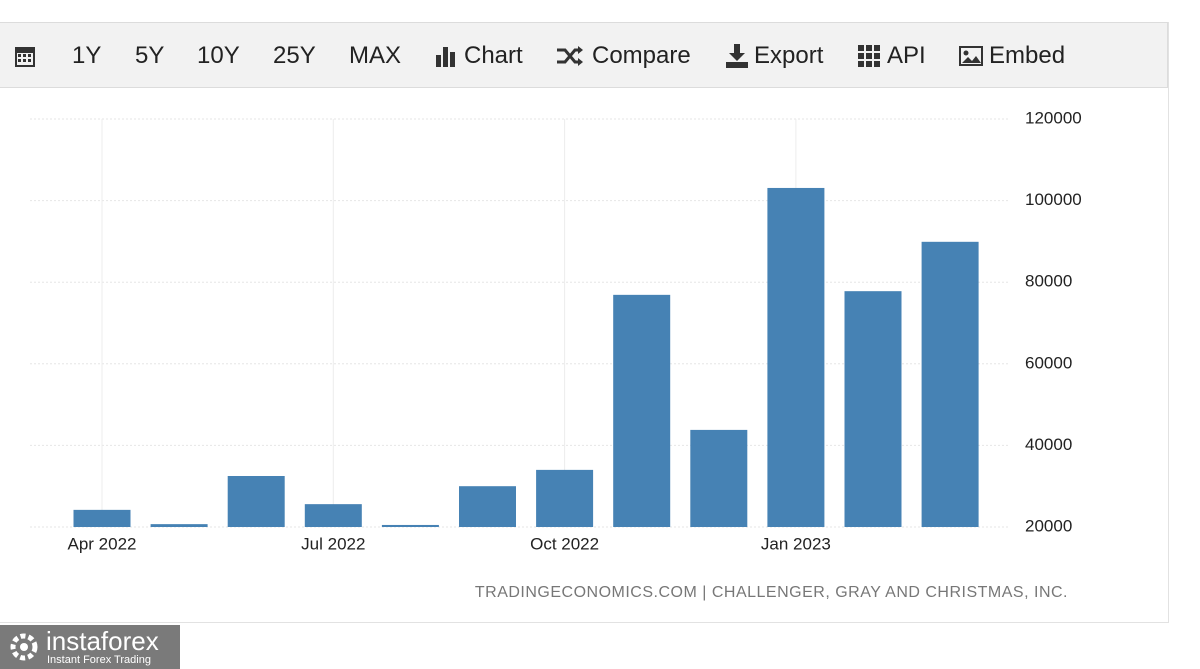 The height and width of the screenshot is (669, 1200). What do you see at coordinates (1053, 199) in the screenshot?
I see `y-tick-label: 100000` at bounding box center [1053, 199].